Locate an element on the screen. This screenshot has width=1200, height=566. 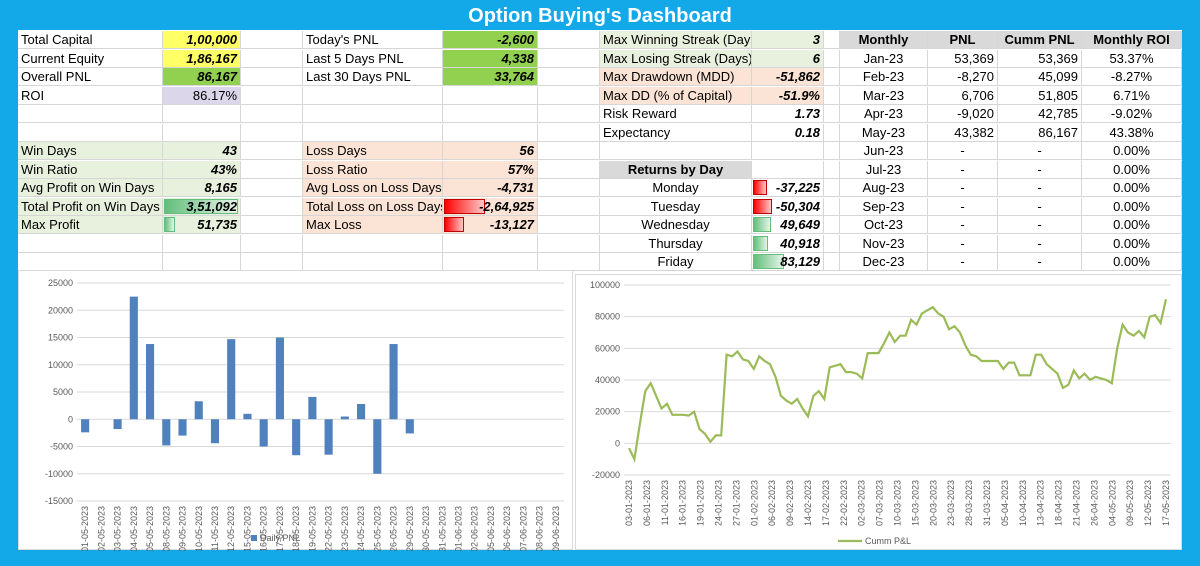
metric-value: 86.17% is located at coordinates (202, 95).